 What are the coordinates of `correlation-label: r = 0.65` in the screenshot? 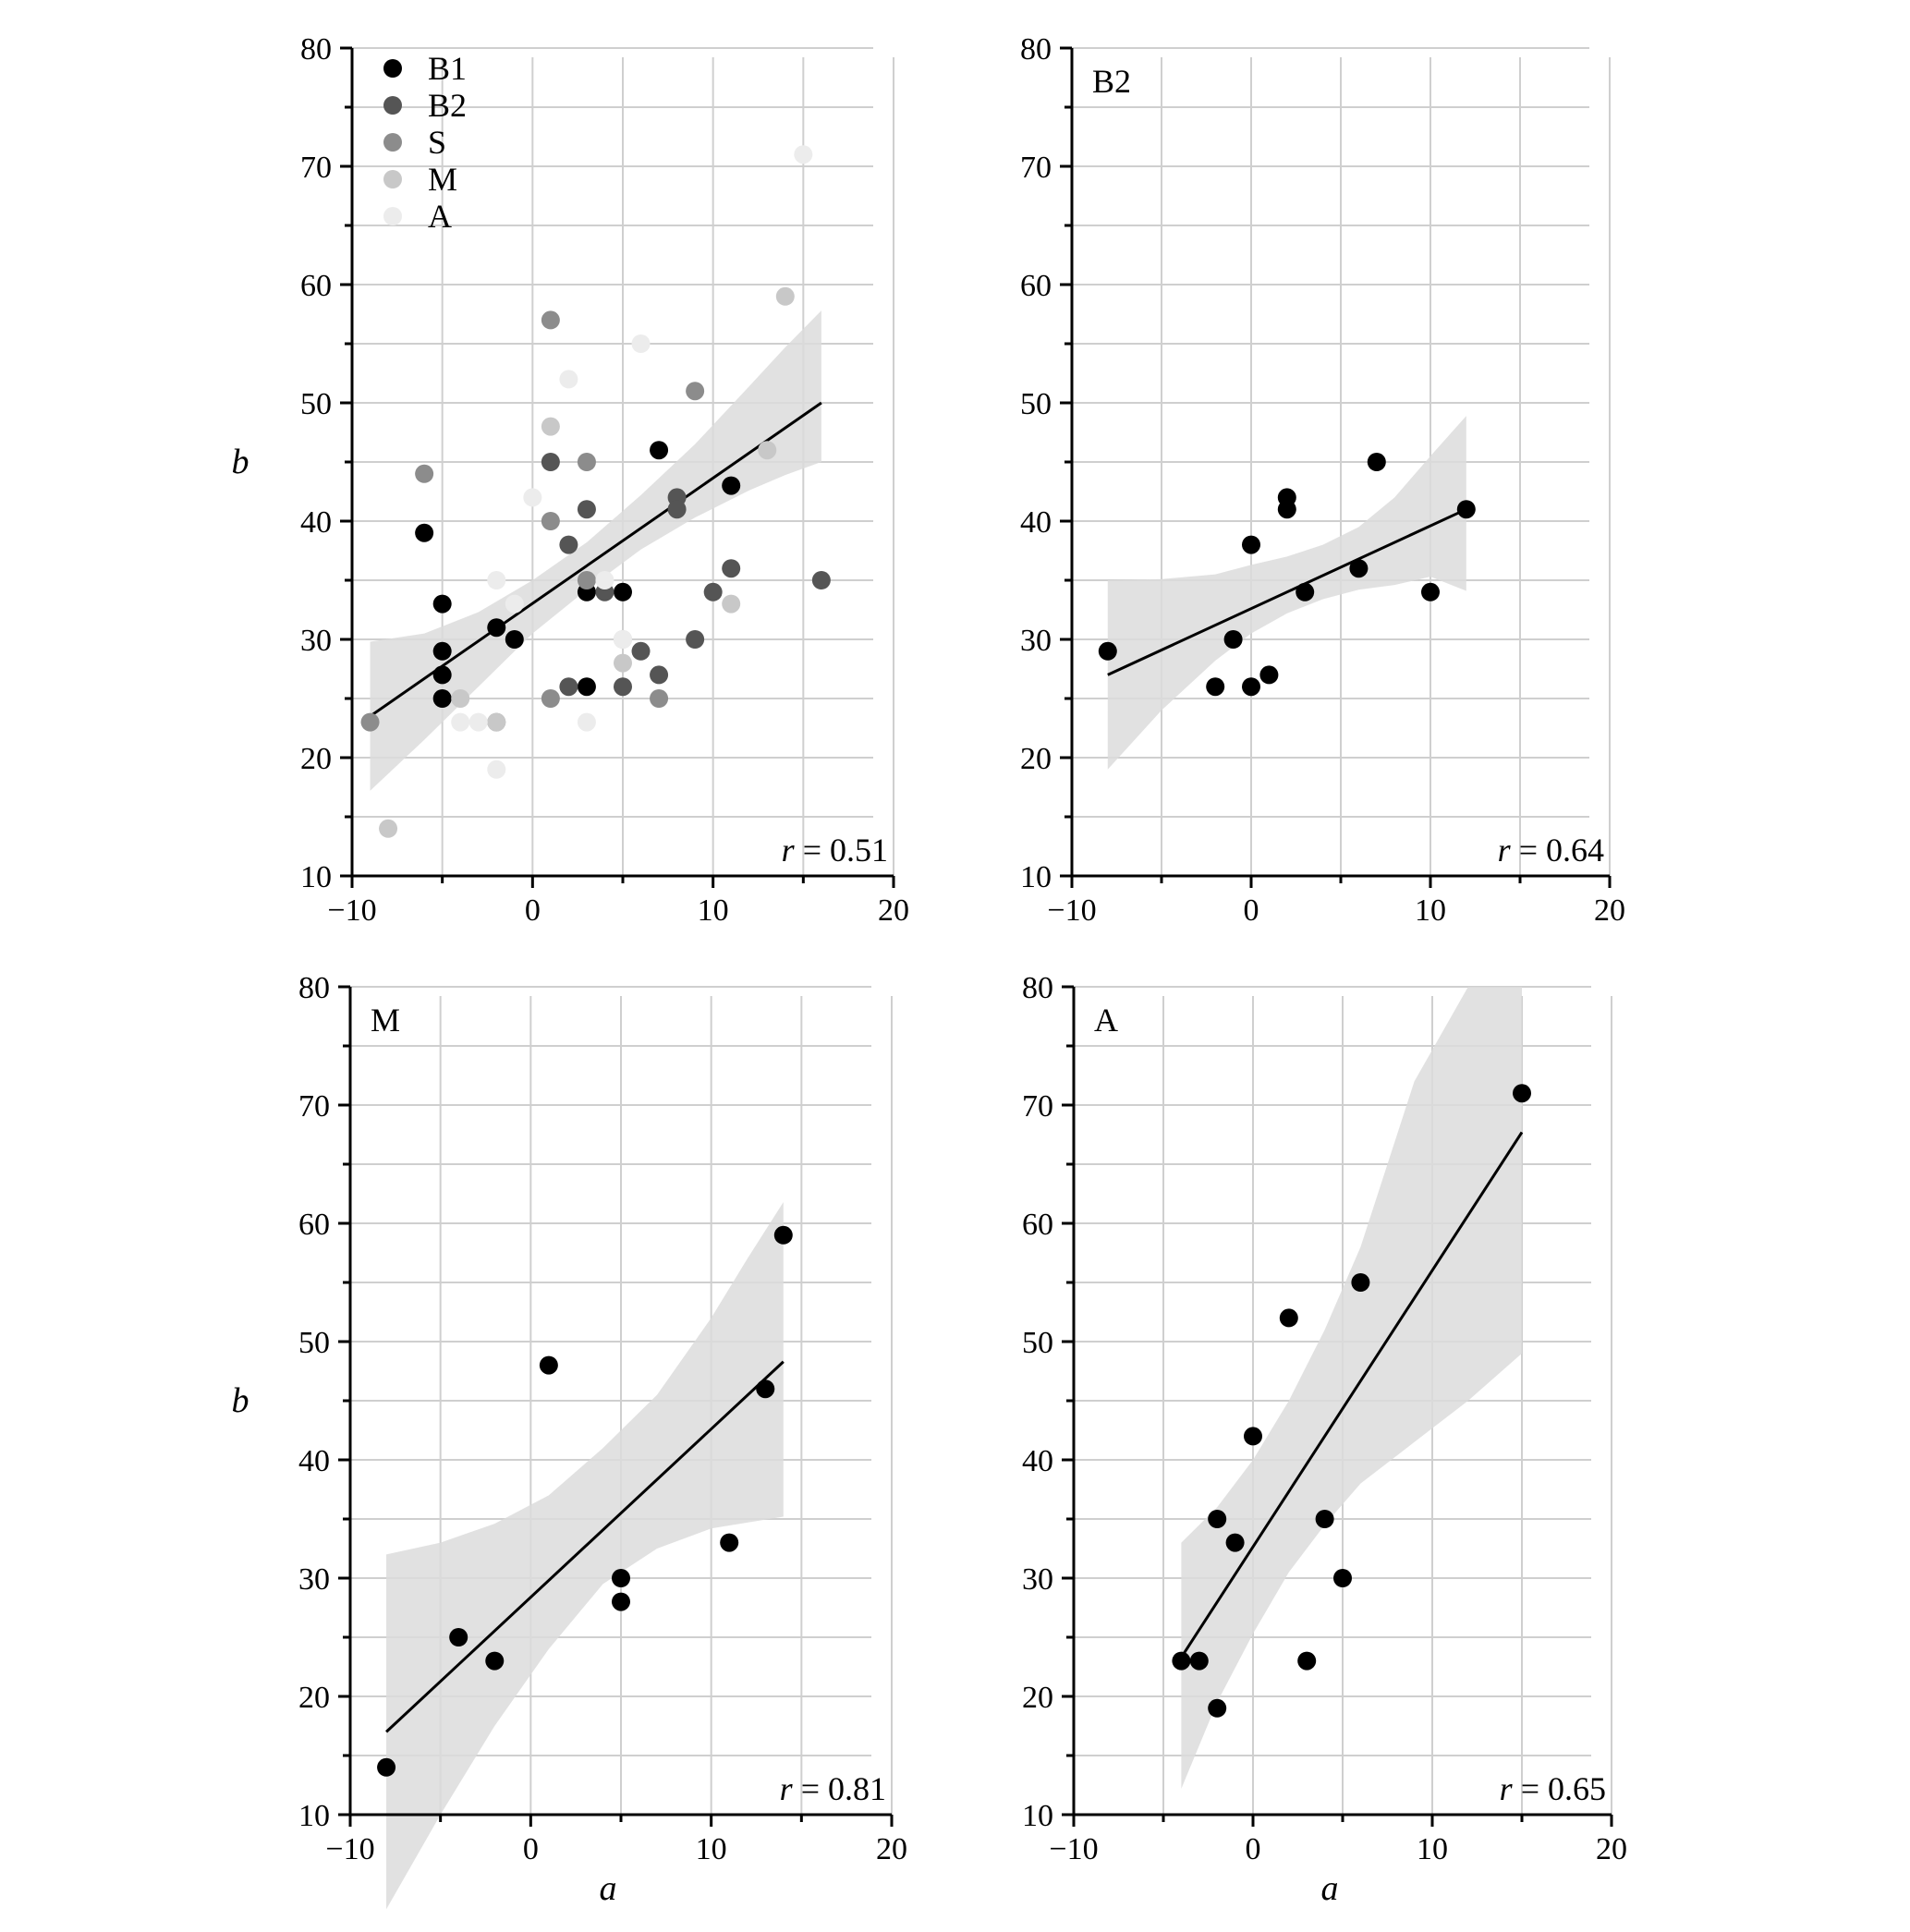 It's located at (1553, 1788).